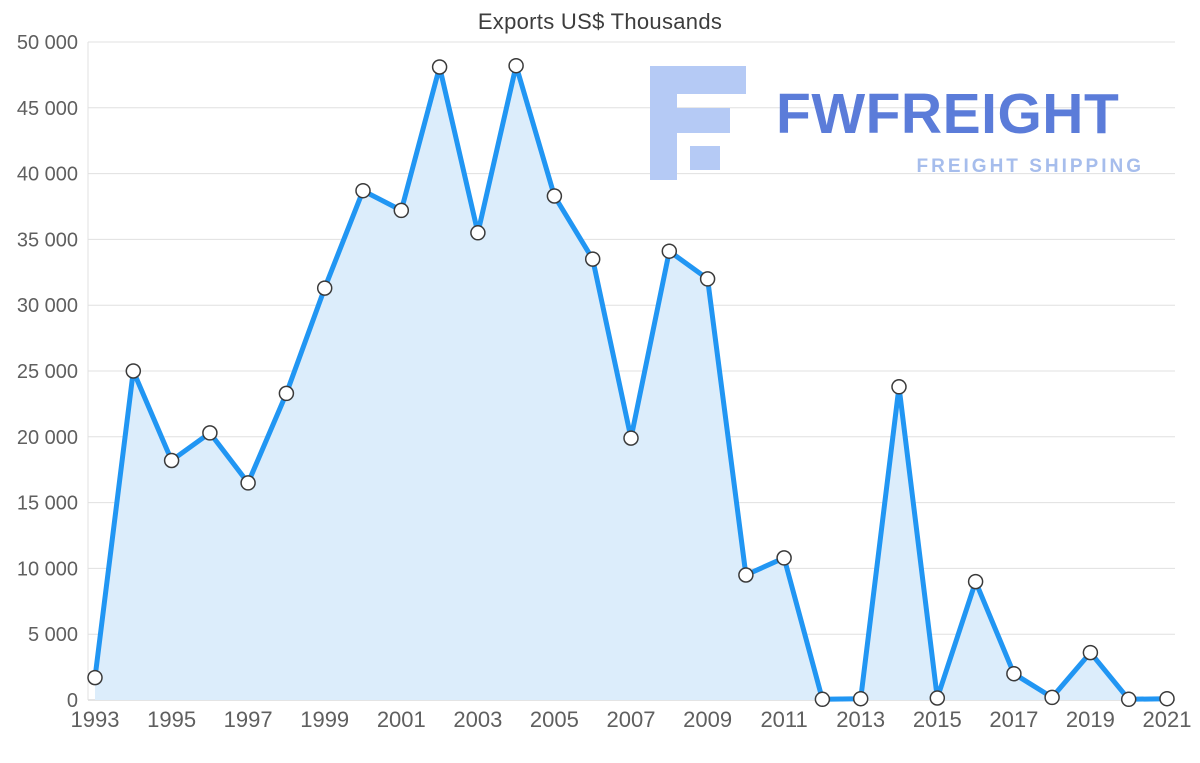 The width and height of the screenshot is (1200, 763). Describe the element at coordinates (324, 719) in the screenshot. I see `x-axis-tick-label: 1999` at that location.